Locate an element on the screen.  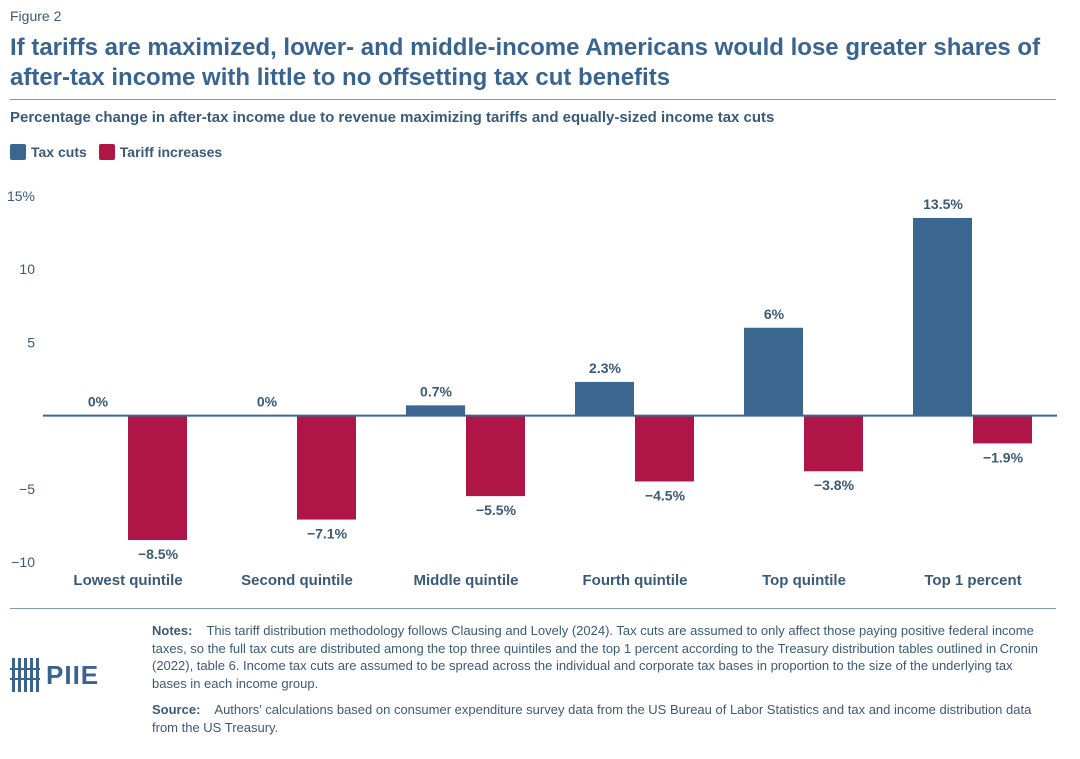
piie-logo: PIIE is located at coordinates (54, 675).